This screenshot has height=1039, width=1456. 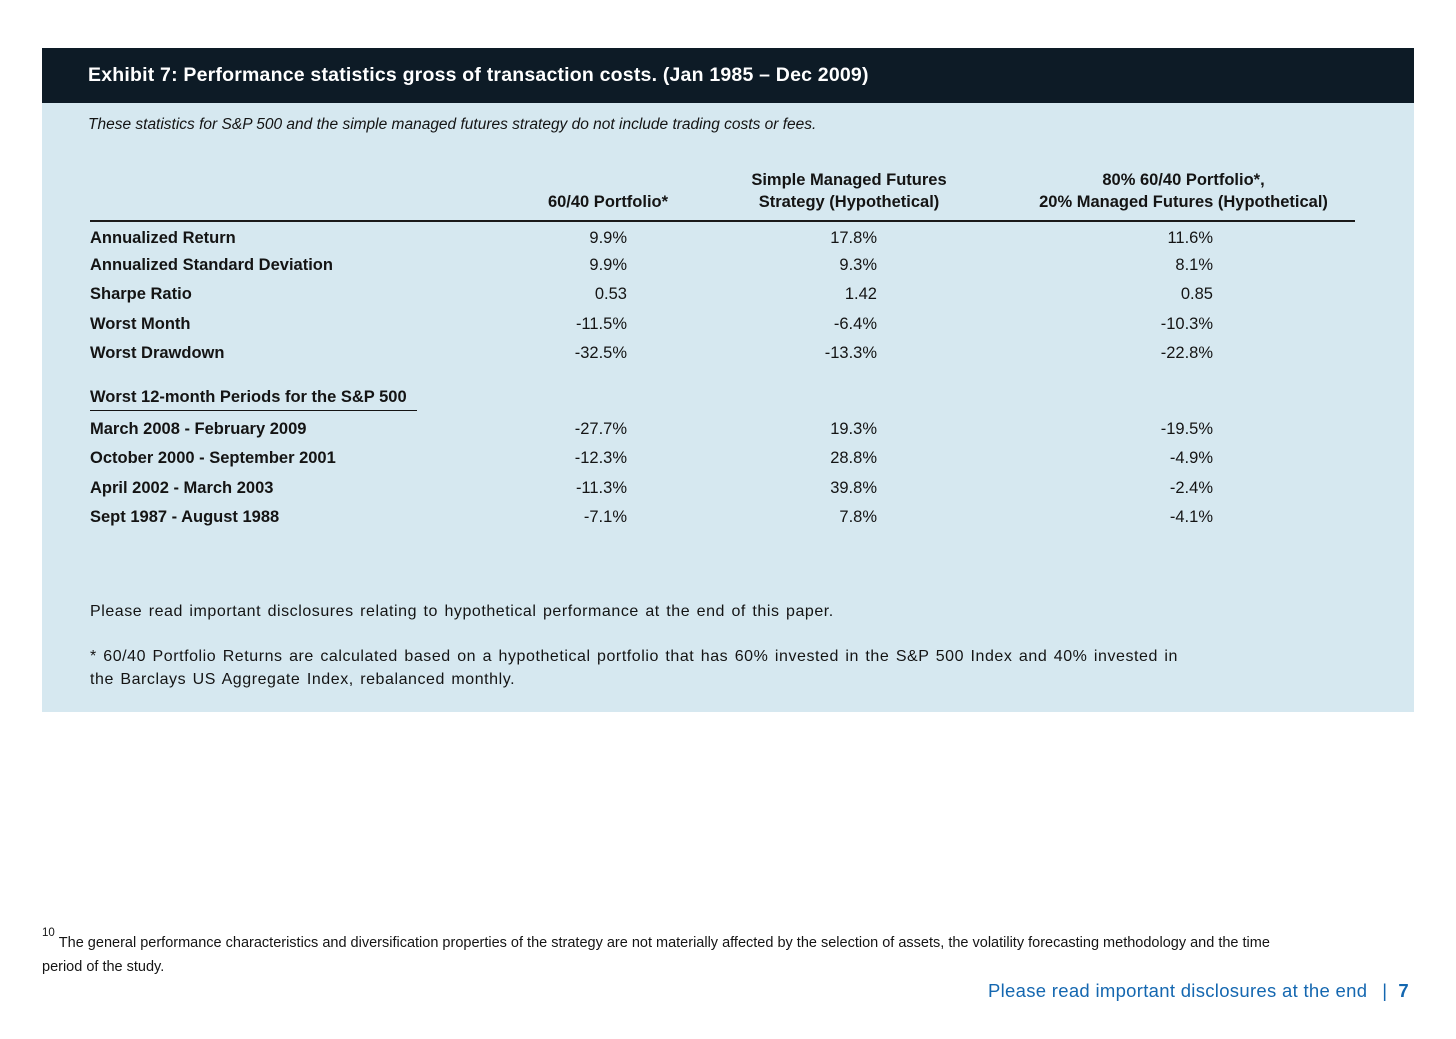 I want to click on table-row: Worst Month -11.5% -6.4% -10.3%, so click(x=722, y=325).